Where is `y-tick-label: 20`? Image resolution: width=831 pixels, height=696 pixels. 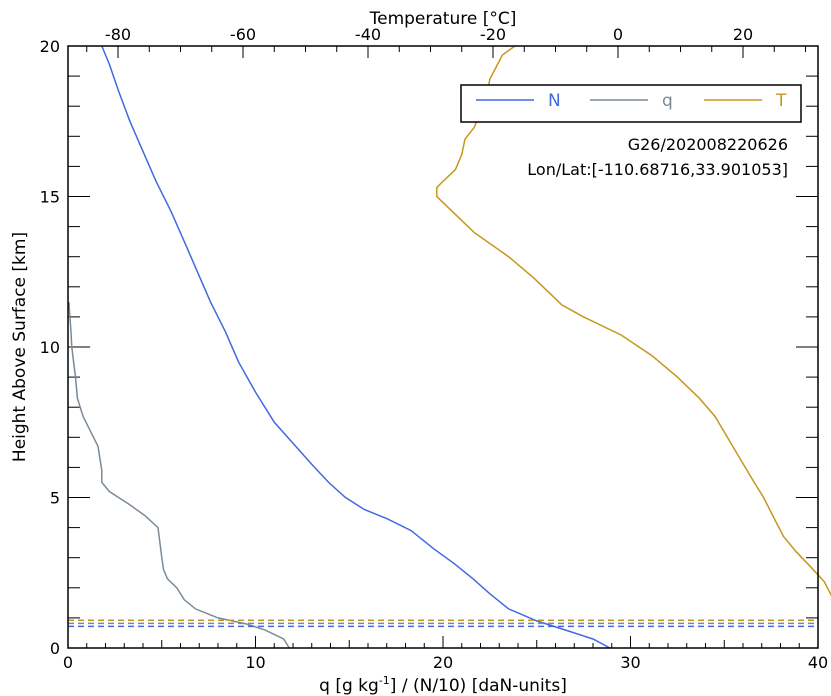 y-tick-label: 20 is located at coordinates (50, 46).